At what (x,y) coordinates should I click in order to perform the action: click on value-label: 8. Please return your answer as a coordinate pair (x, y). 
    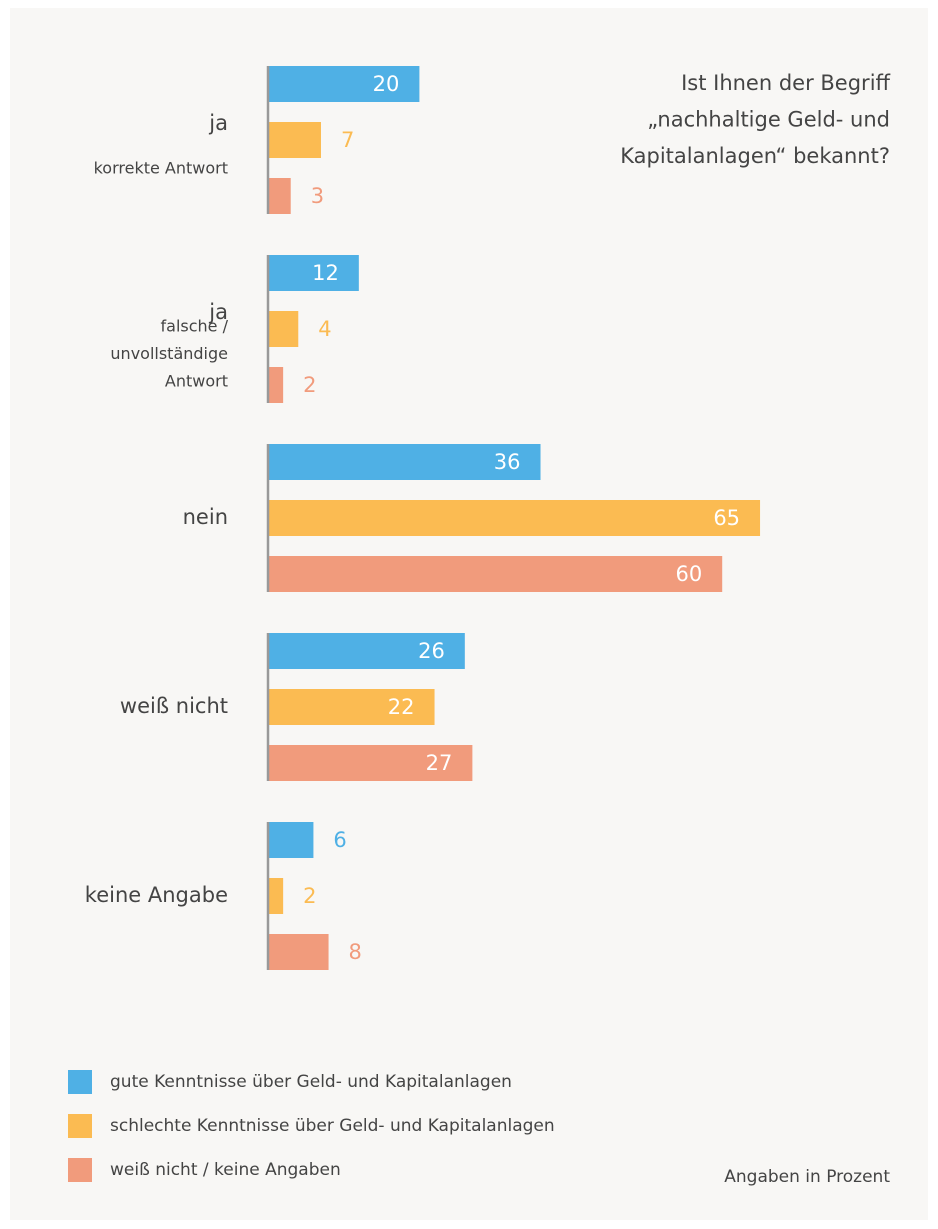
    Looking at the image, I should click on (355, 952).